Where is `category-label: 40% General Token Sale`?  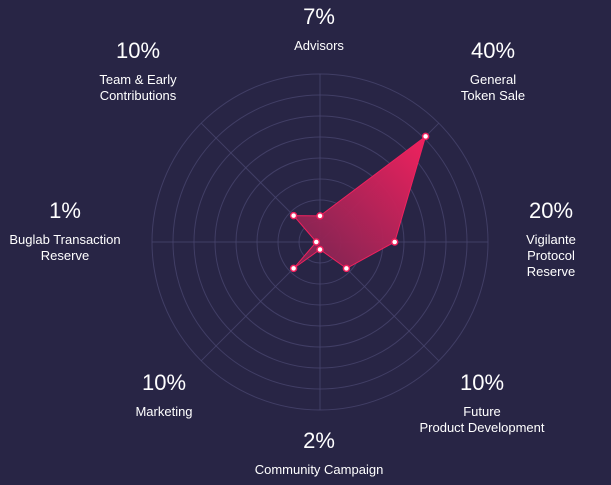
category-label: 40% General Token Sale is located at coordinates (493, 71).